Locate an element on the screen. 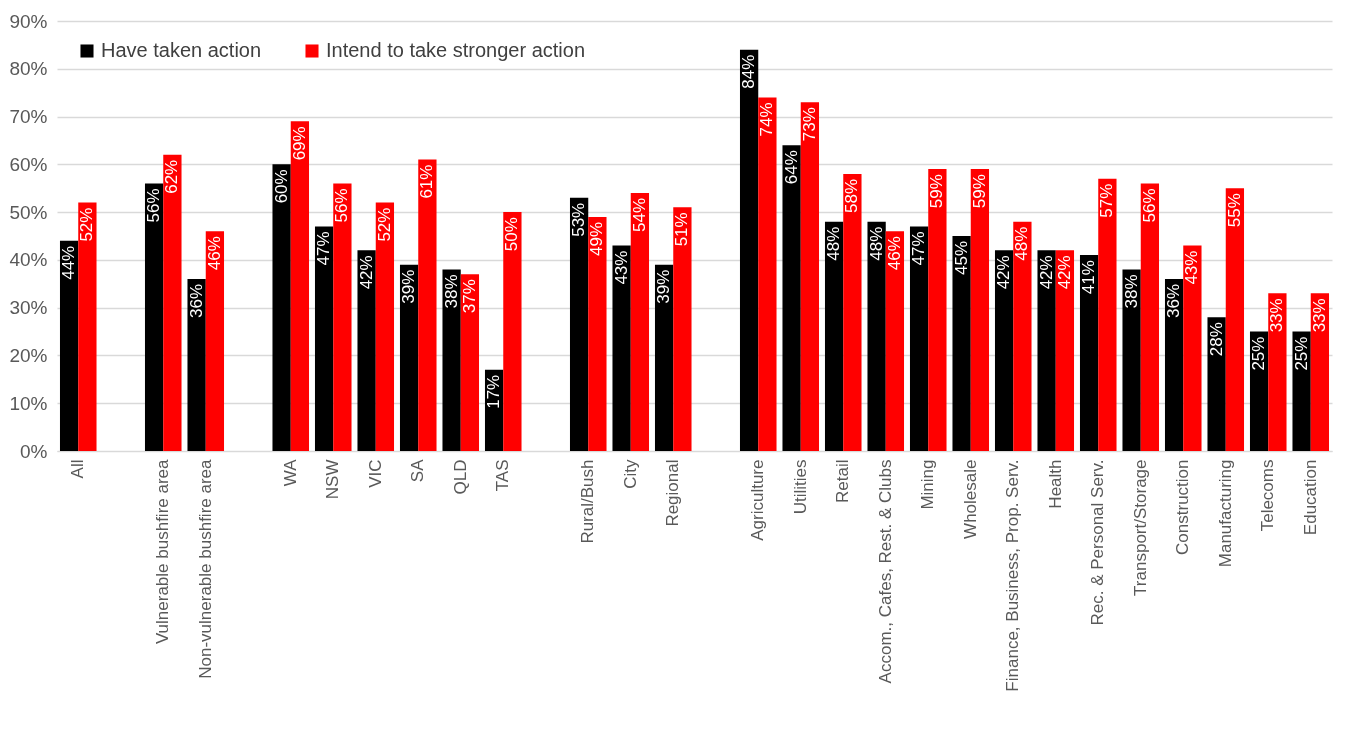 This screenshot has height=753, width=1363. y-tick-label: 20% is located at coordinates (28, 355).